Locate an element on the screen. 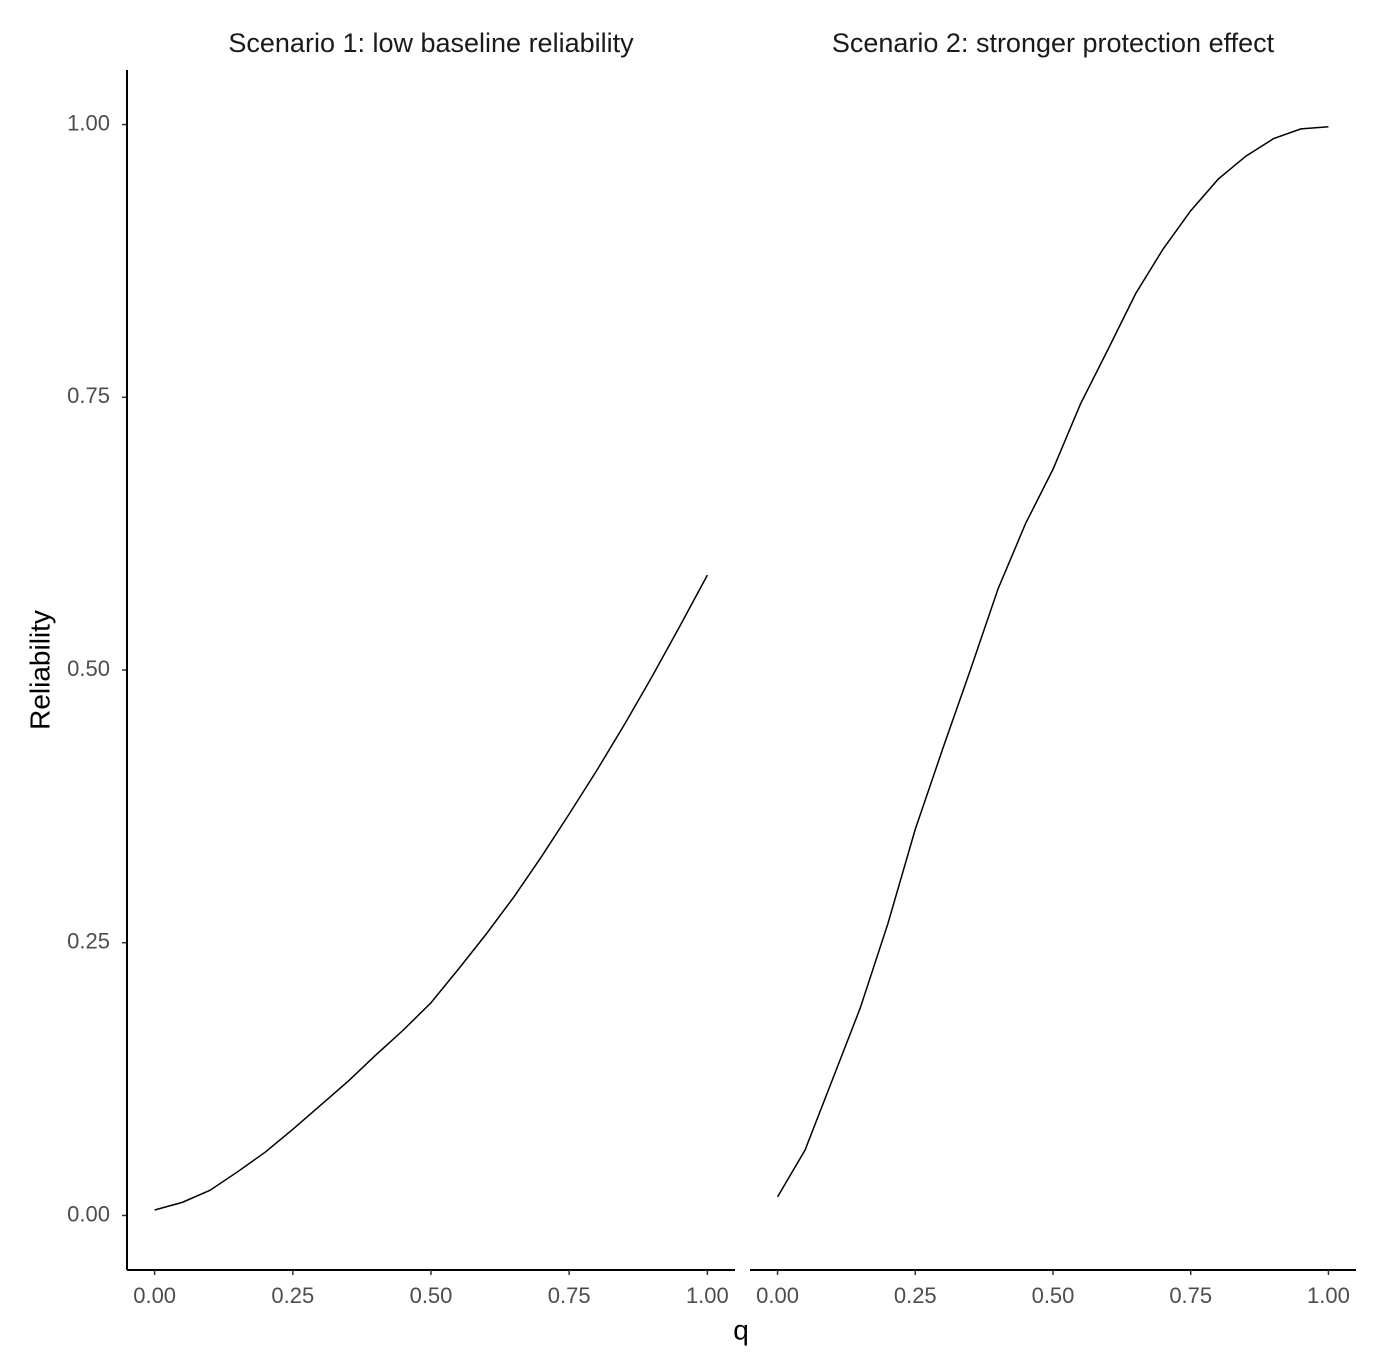 This screenshot has width=1382, height=1371. y-tick-label: 0.50 is located at coordinates (88, 668).